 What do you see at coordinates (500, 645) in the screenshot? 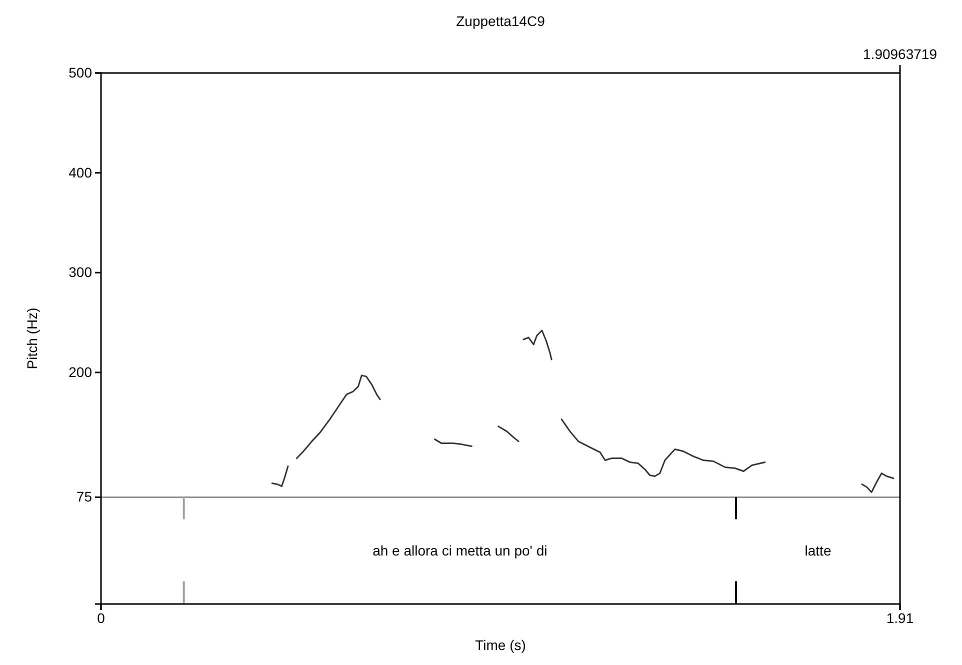
I see `x-axis-title: Time (s)` at bounding box center [500, 645].